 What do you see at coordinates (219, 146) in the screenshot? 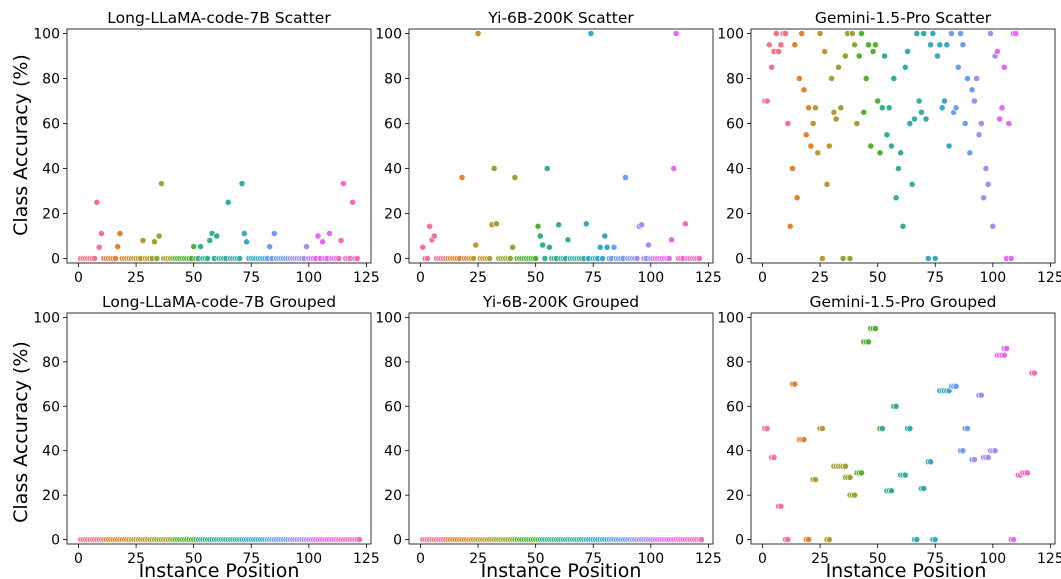
I see `plot-frame` at bounding box center [219, 146].